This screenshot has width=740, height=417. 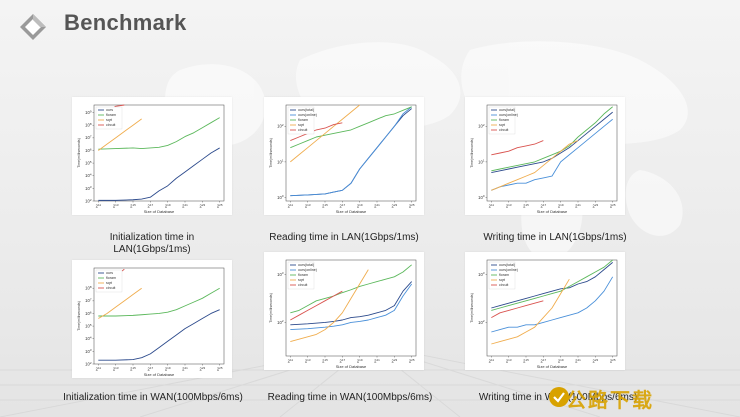 I want to click on y-tick-label: 107, so click(x=88, y=301).